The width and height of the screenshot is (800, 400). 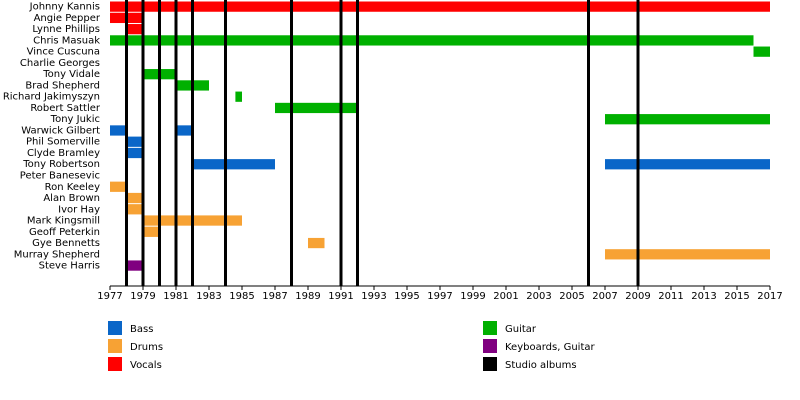 I want to click on member-label: Tony Jukic, so click(x=75, y=119).